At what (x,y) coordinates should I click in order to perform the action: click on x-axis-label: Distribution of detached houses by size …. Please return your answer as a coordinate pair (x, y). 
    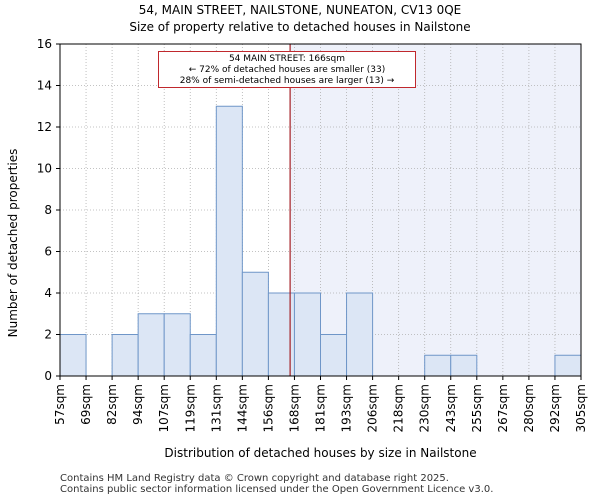
    Looking at the image, I should click on (320, 453).